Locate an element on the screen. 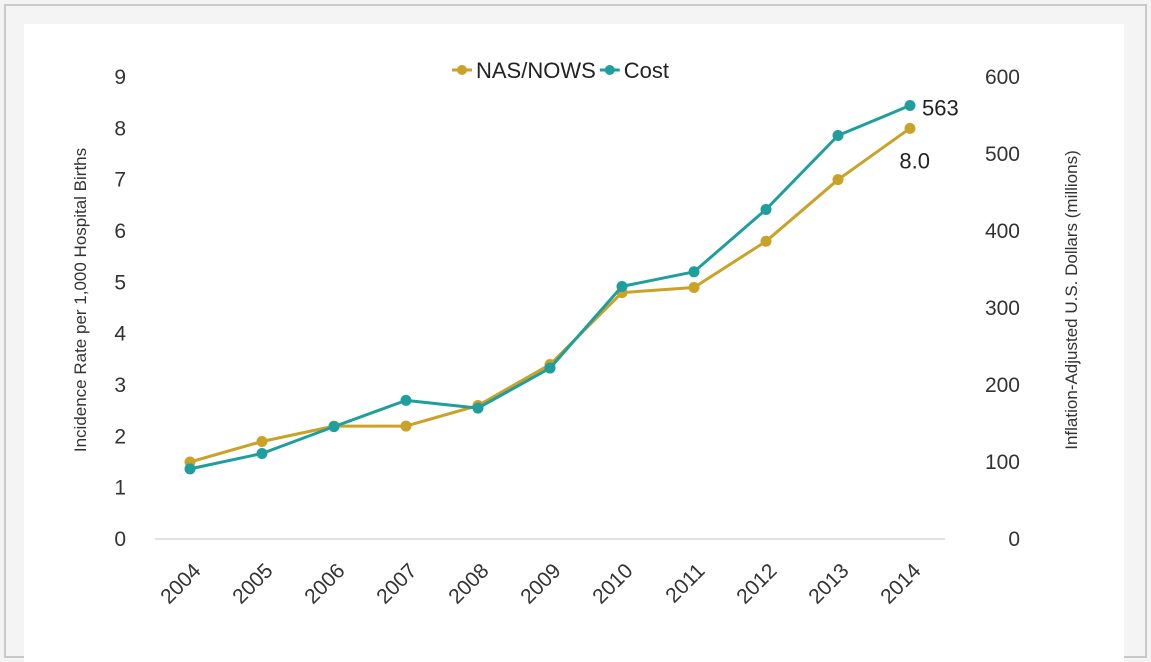  x-tick-label: 2011 is located at coordinates (685, 583).